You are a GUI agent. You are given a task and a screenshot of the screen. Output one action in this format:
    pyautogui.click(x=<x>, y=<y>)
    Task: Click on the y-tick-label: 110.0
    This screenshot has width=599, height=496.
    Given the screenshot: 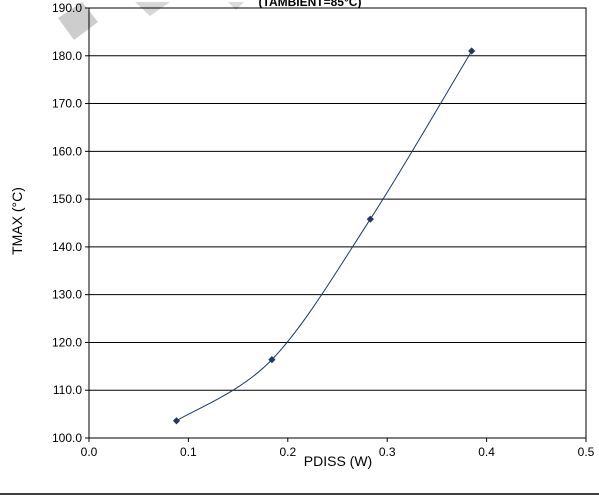 What is the action you would take?
    pyautogui.click(x=67, y=390)
    